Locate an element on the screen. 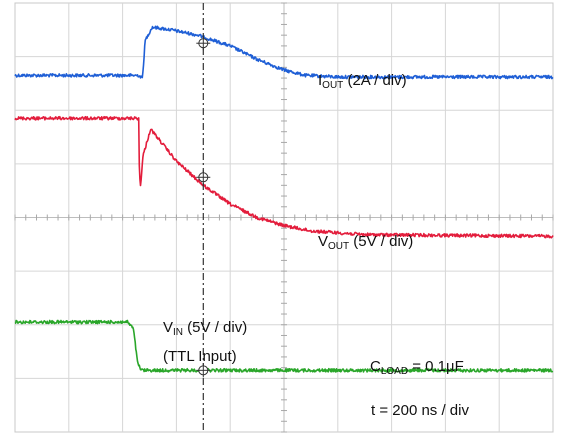  iout-label: IOUT (2A / div) is located at coordinates (362, 81).